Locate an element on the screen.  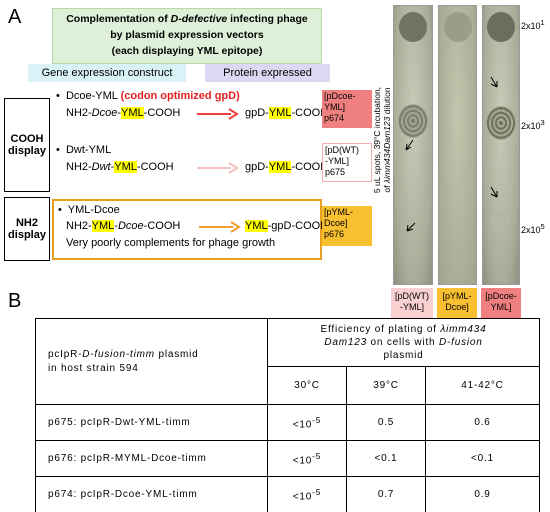
cell: p674: pcIpR-Dcoe-YML-timm is located at coordinates (151, 494).